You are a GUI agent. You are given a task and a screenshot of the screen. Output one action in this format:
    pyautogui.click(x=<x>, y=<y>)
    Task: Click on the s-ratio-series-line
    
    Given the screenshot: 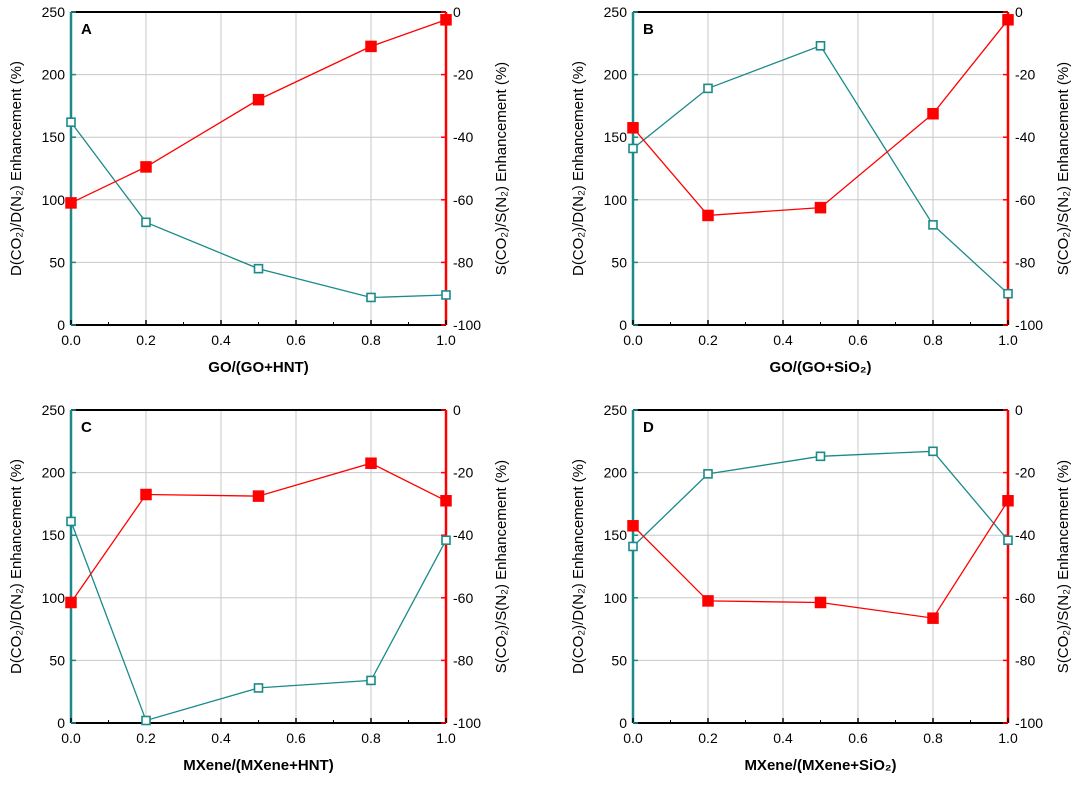 What is the action you would take?
    pyautogui.click(x=258, y=111)
    